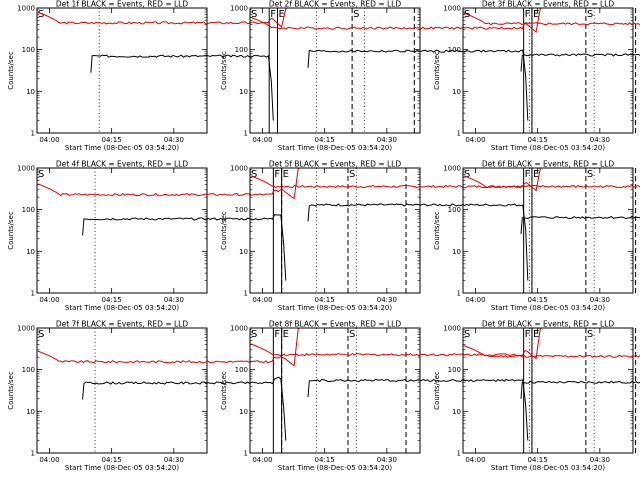  Describe the element at coordinates (548, 164) in the screenshot. I see `panel-title: Det 6f BLACK = Events, RED = LLD` at that location.